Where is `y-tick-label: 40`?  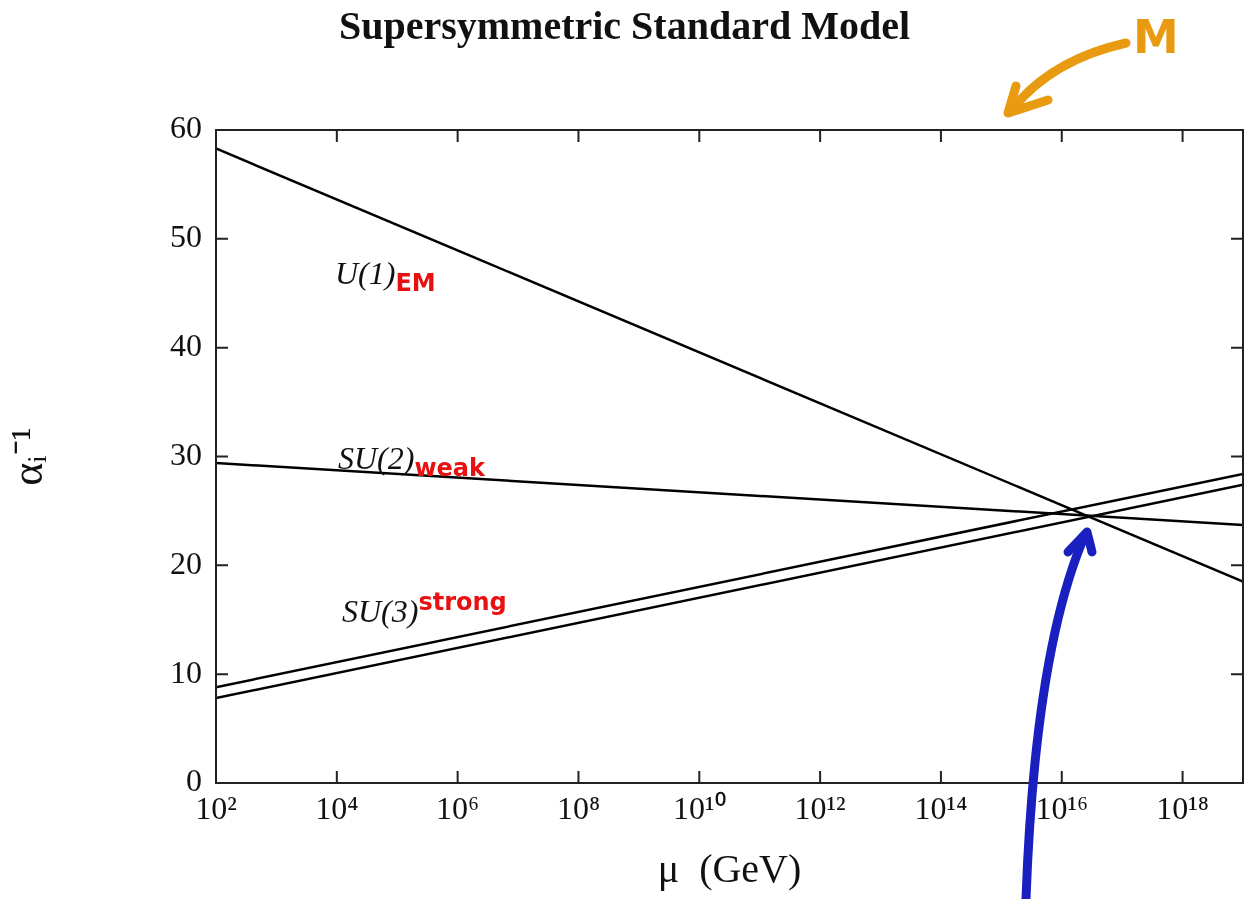
y-tick-label: 40 is located at coordinates (186, 345).